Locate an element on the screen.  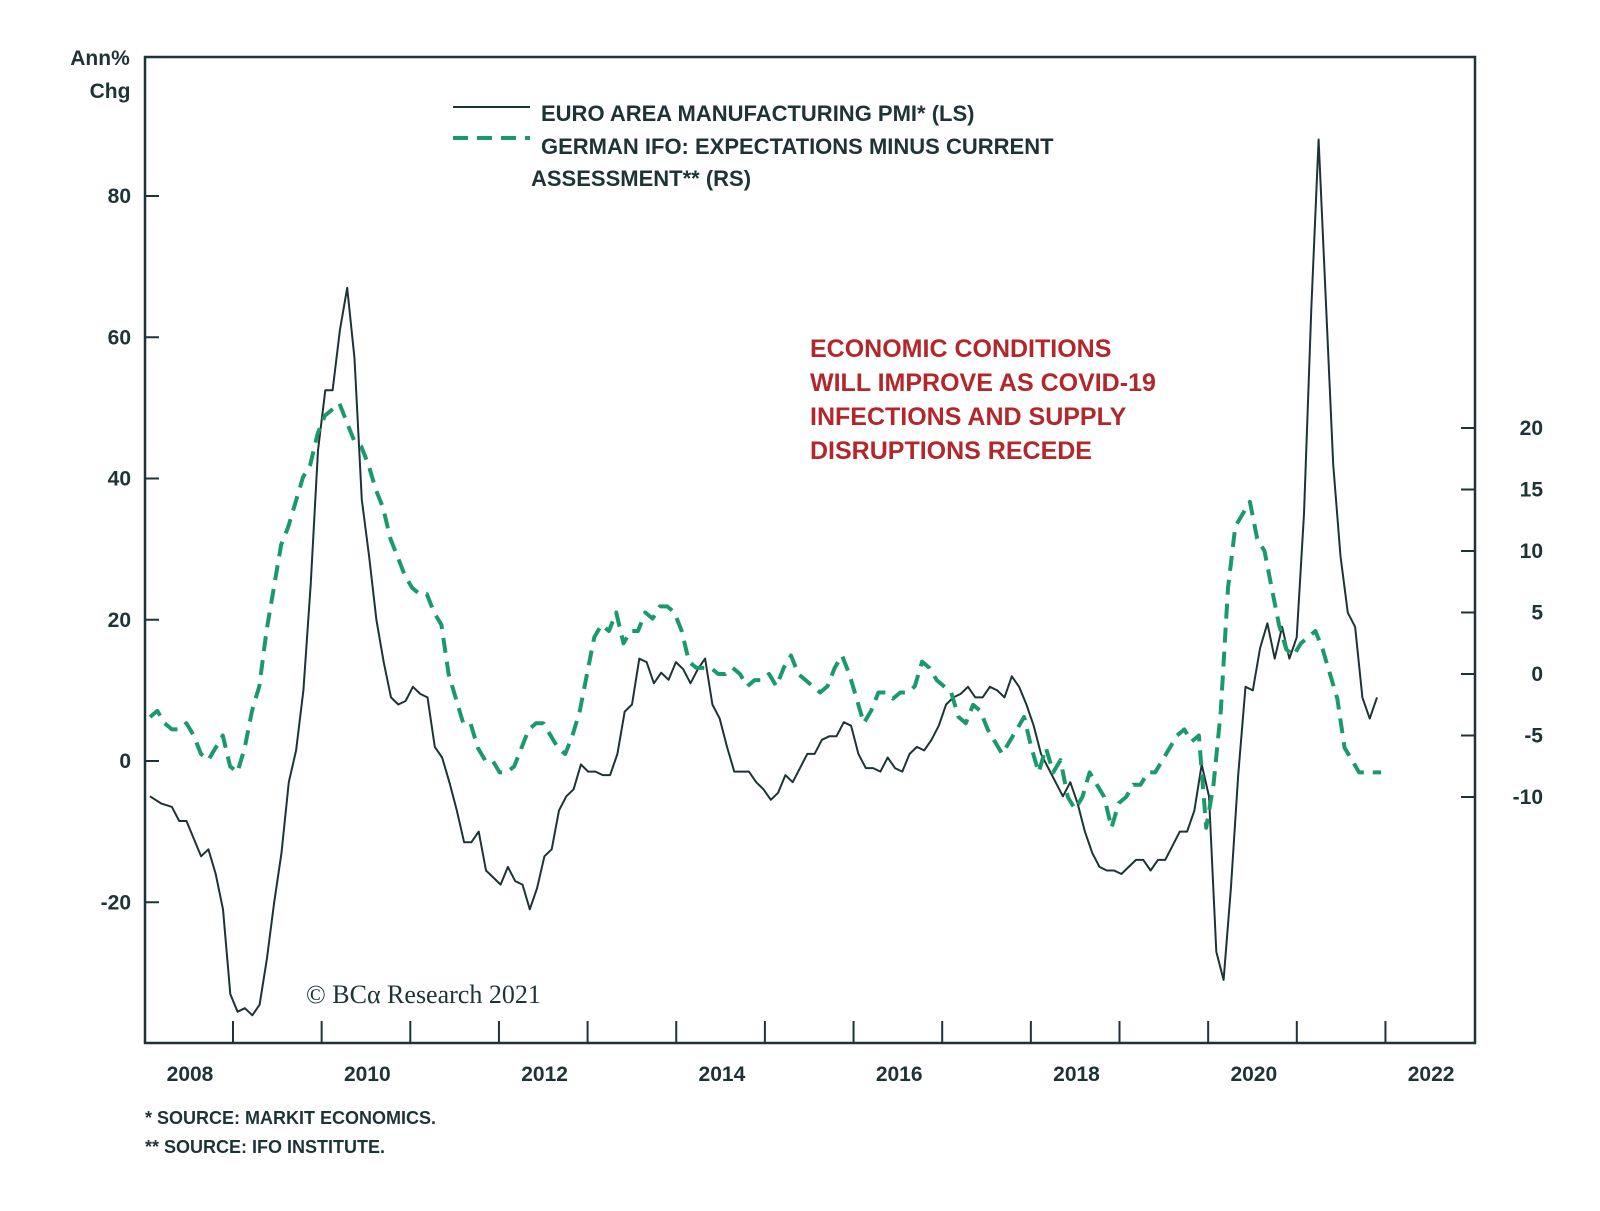
left-axis: -20 0 20 40 60 80 is located at coordinates (130, 549).